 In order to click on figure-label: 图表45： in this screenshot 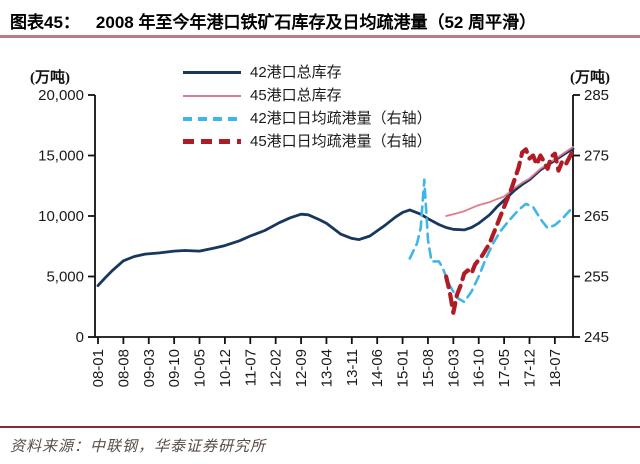, I will do `click(45, 22)`.